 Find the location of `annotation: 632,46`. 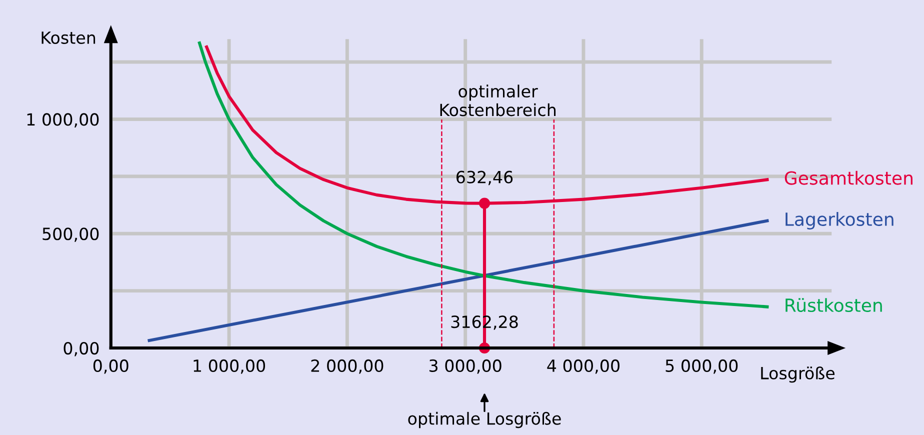

annotation: 632,46 is located at coordinates (484, 178).